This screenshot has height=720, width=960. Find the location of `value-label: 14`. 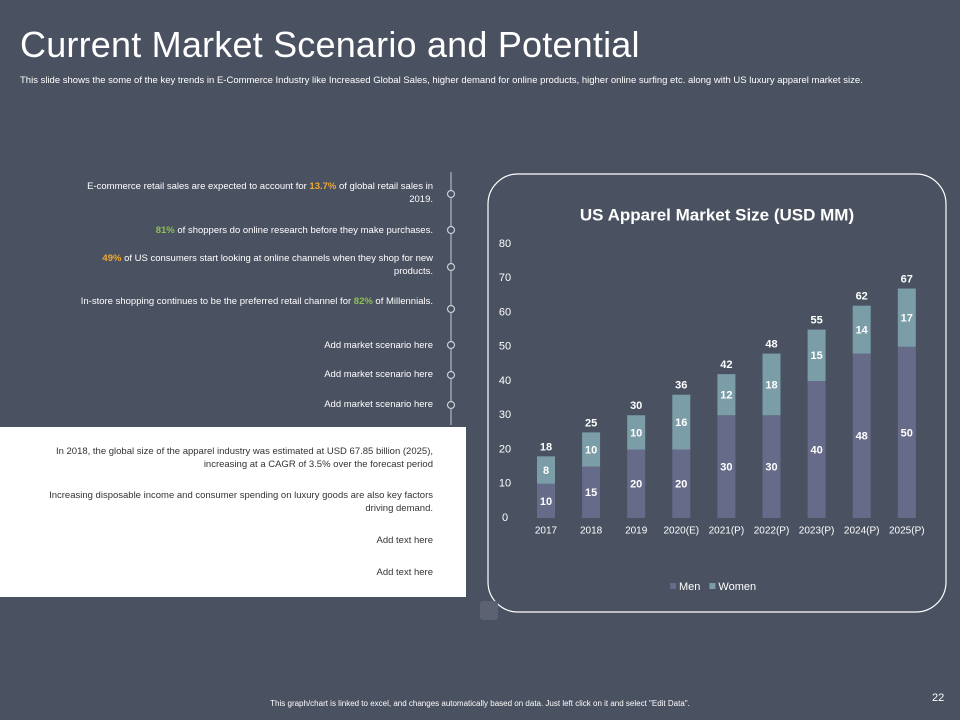

value-label: 14 is located at coordinates (862, 331).